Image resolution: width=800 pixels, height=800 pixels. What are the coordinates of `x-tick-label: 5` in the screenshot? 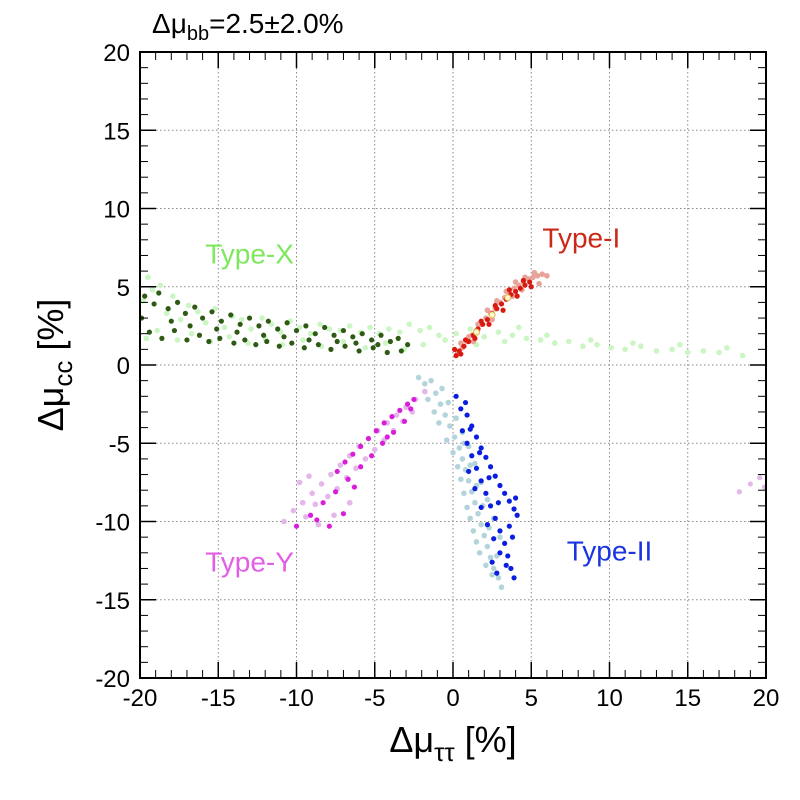 It's located at (531, 698).